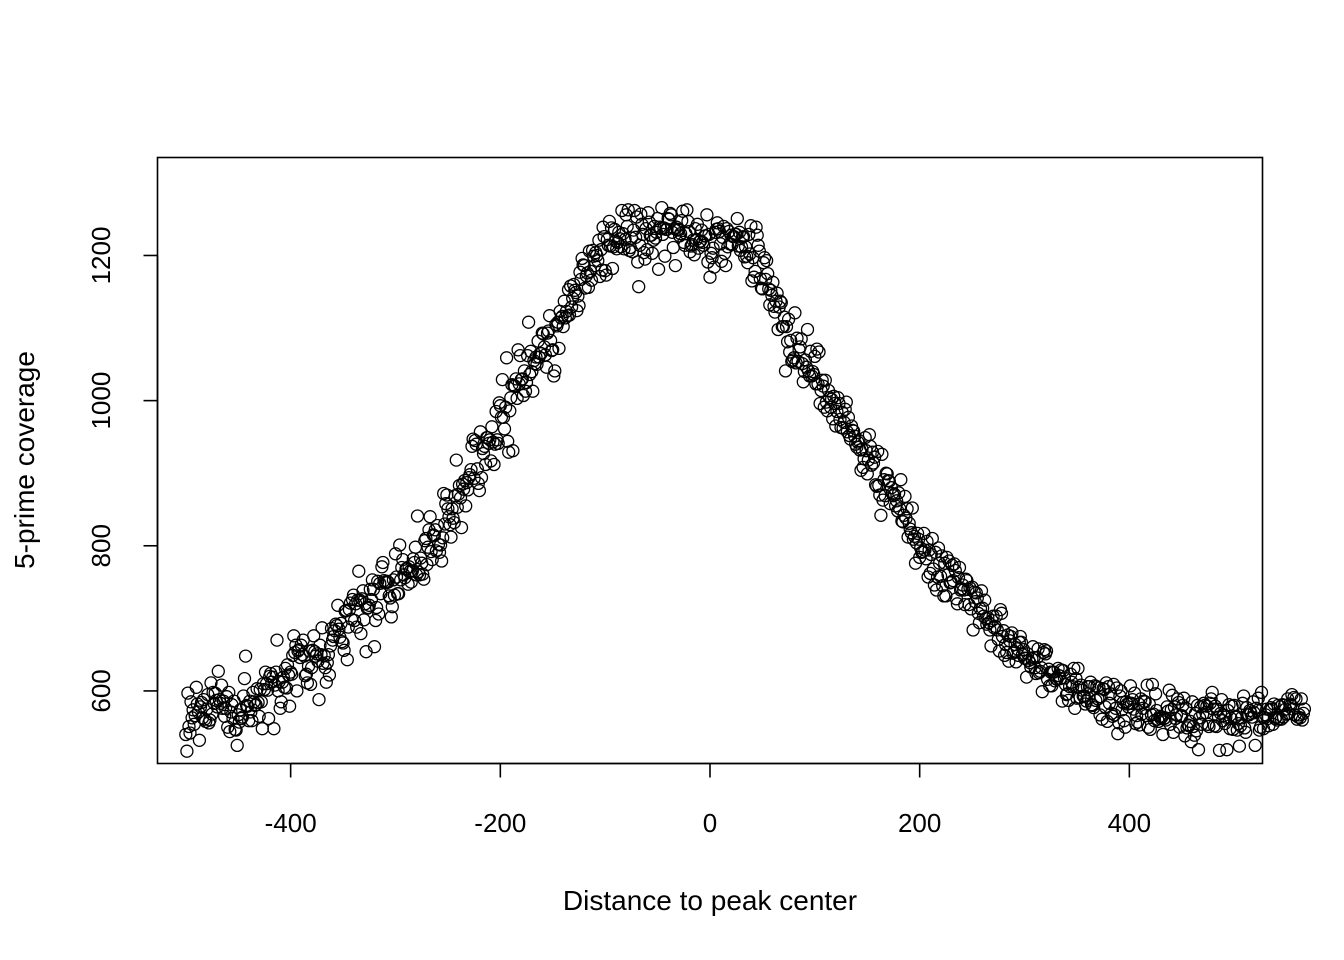 The height and width of the screenshot is (960, 1344). What do you see at coordinates (500, 823) in the screenshot?
I see `x-tick-label: -200` at bounding box center [500, 823].